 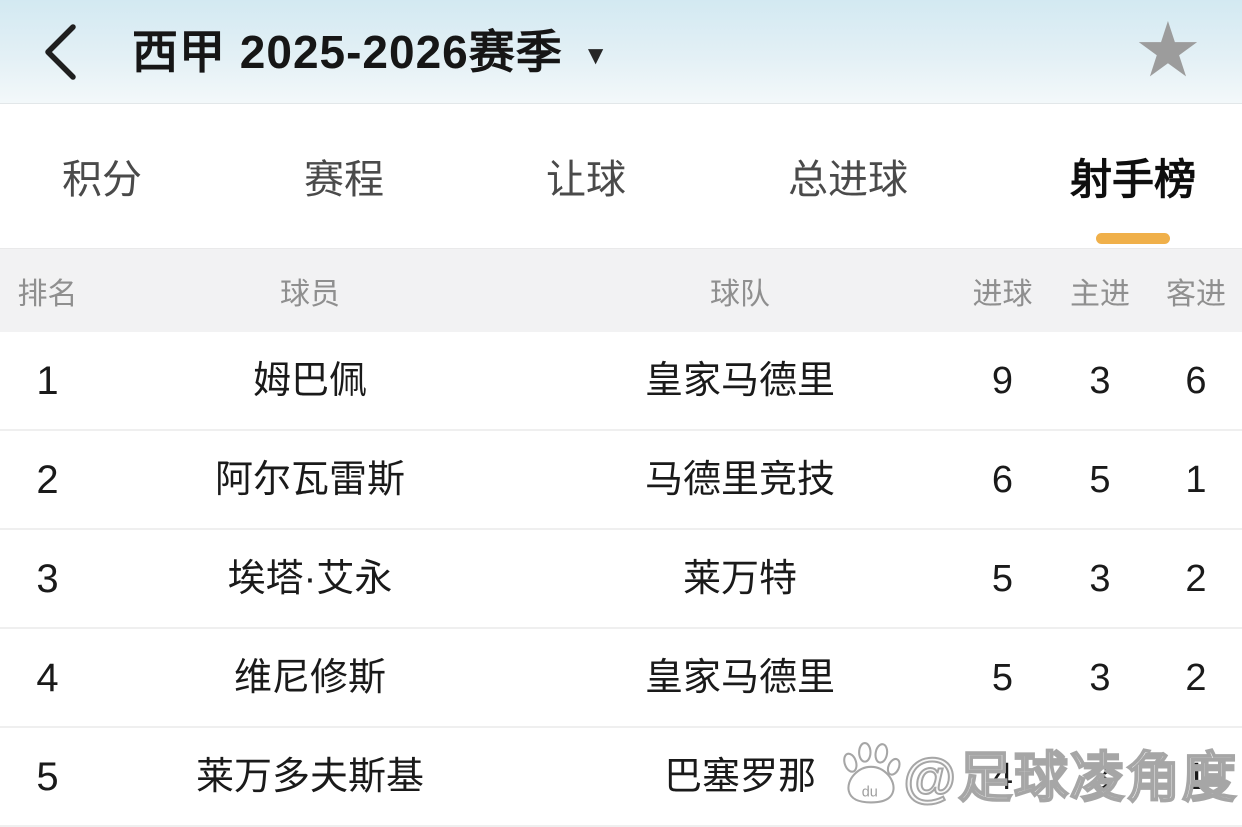 I want to click on tab-label: 射手榜, so click(x=1132, y=179).